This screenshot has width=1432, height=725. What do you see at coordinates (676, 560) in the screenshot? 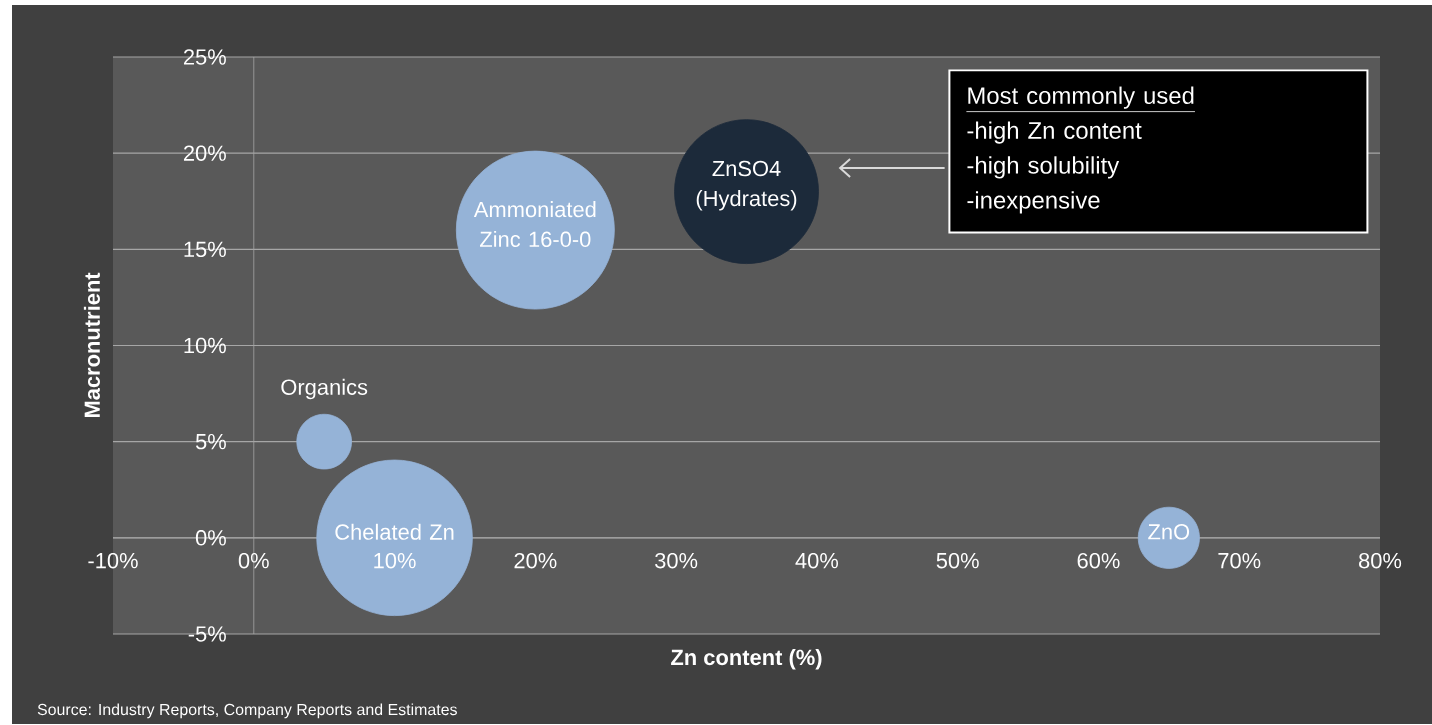
I see `x-tick-label: 30%` at bounding box center [676, 560].